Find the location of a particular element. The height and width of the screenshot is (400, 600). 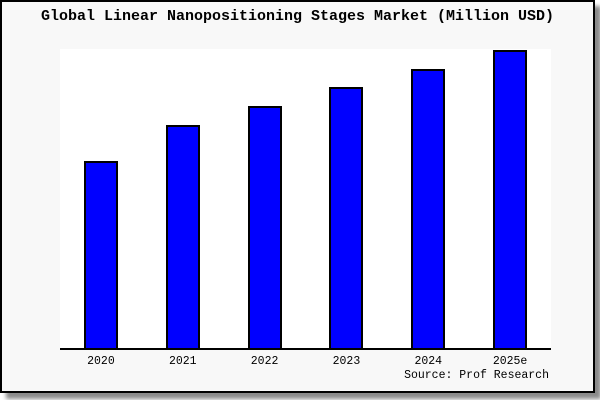

x-tick-label-2022: 2022 is located at coordinates (264, 361).